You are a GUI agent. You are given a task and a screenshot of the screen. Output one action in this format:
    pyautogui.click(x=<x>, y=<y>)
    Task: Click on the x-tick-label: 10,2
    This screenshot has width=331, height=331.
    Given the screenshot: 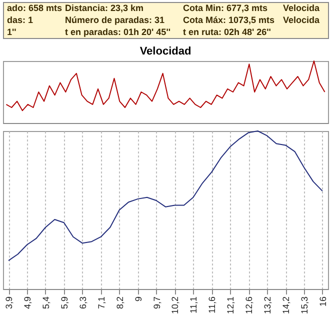 What is the action you would take?
    pyautogui.click(x=175, y=305)
    